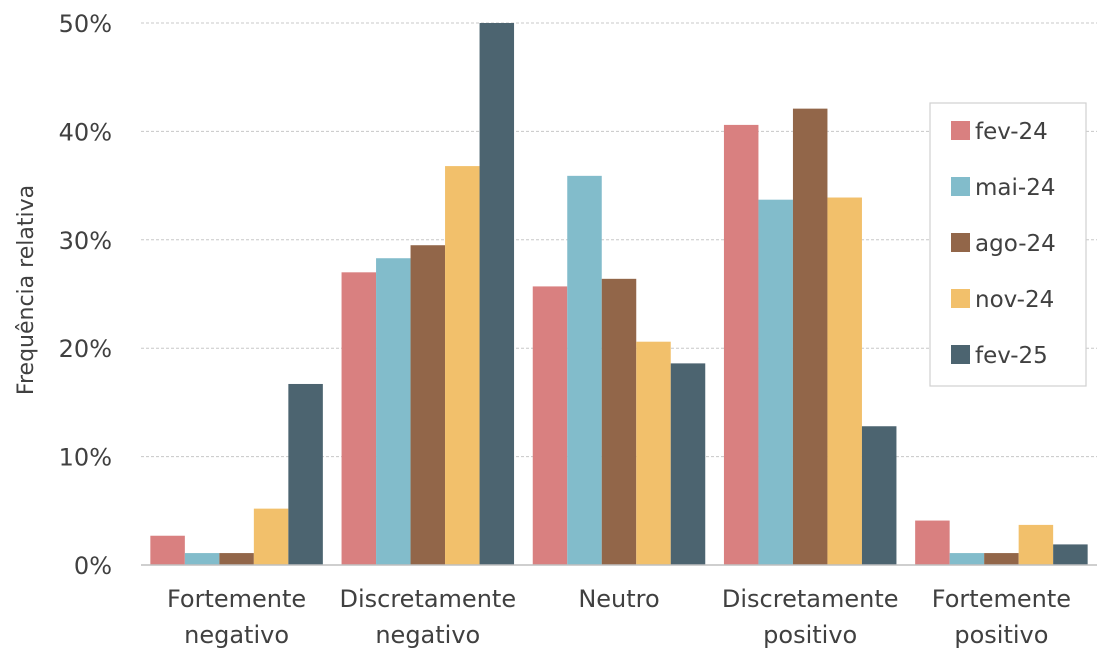 The width and height of the screenshot is (1099, 650). What do you see at coordinates (1014, 300) in the screenshot?
I see `legend-label: nov-24` at bounding box center [1014, 300].